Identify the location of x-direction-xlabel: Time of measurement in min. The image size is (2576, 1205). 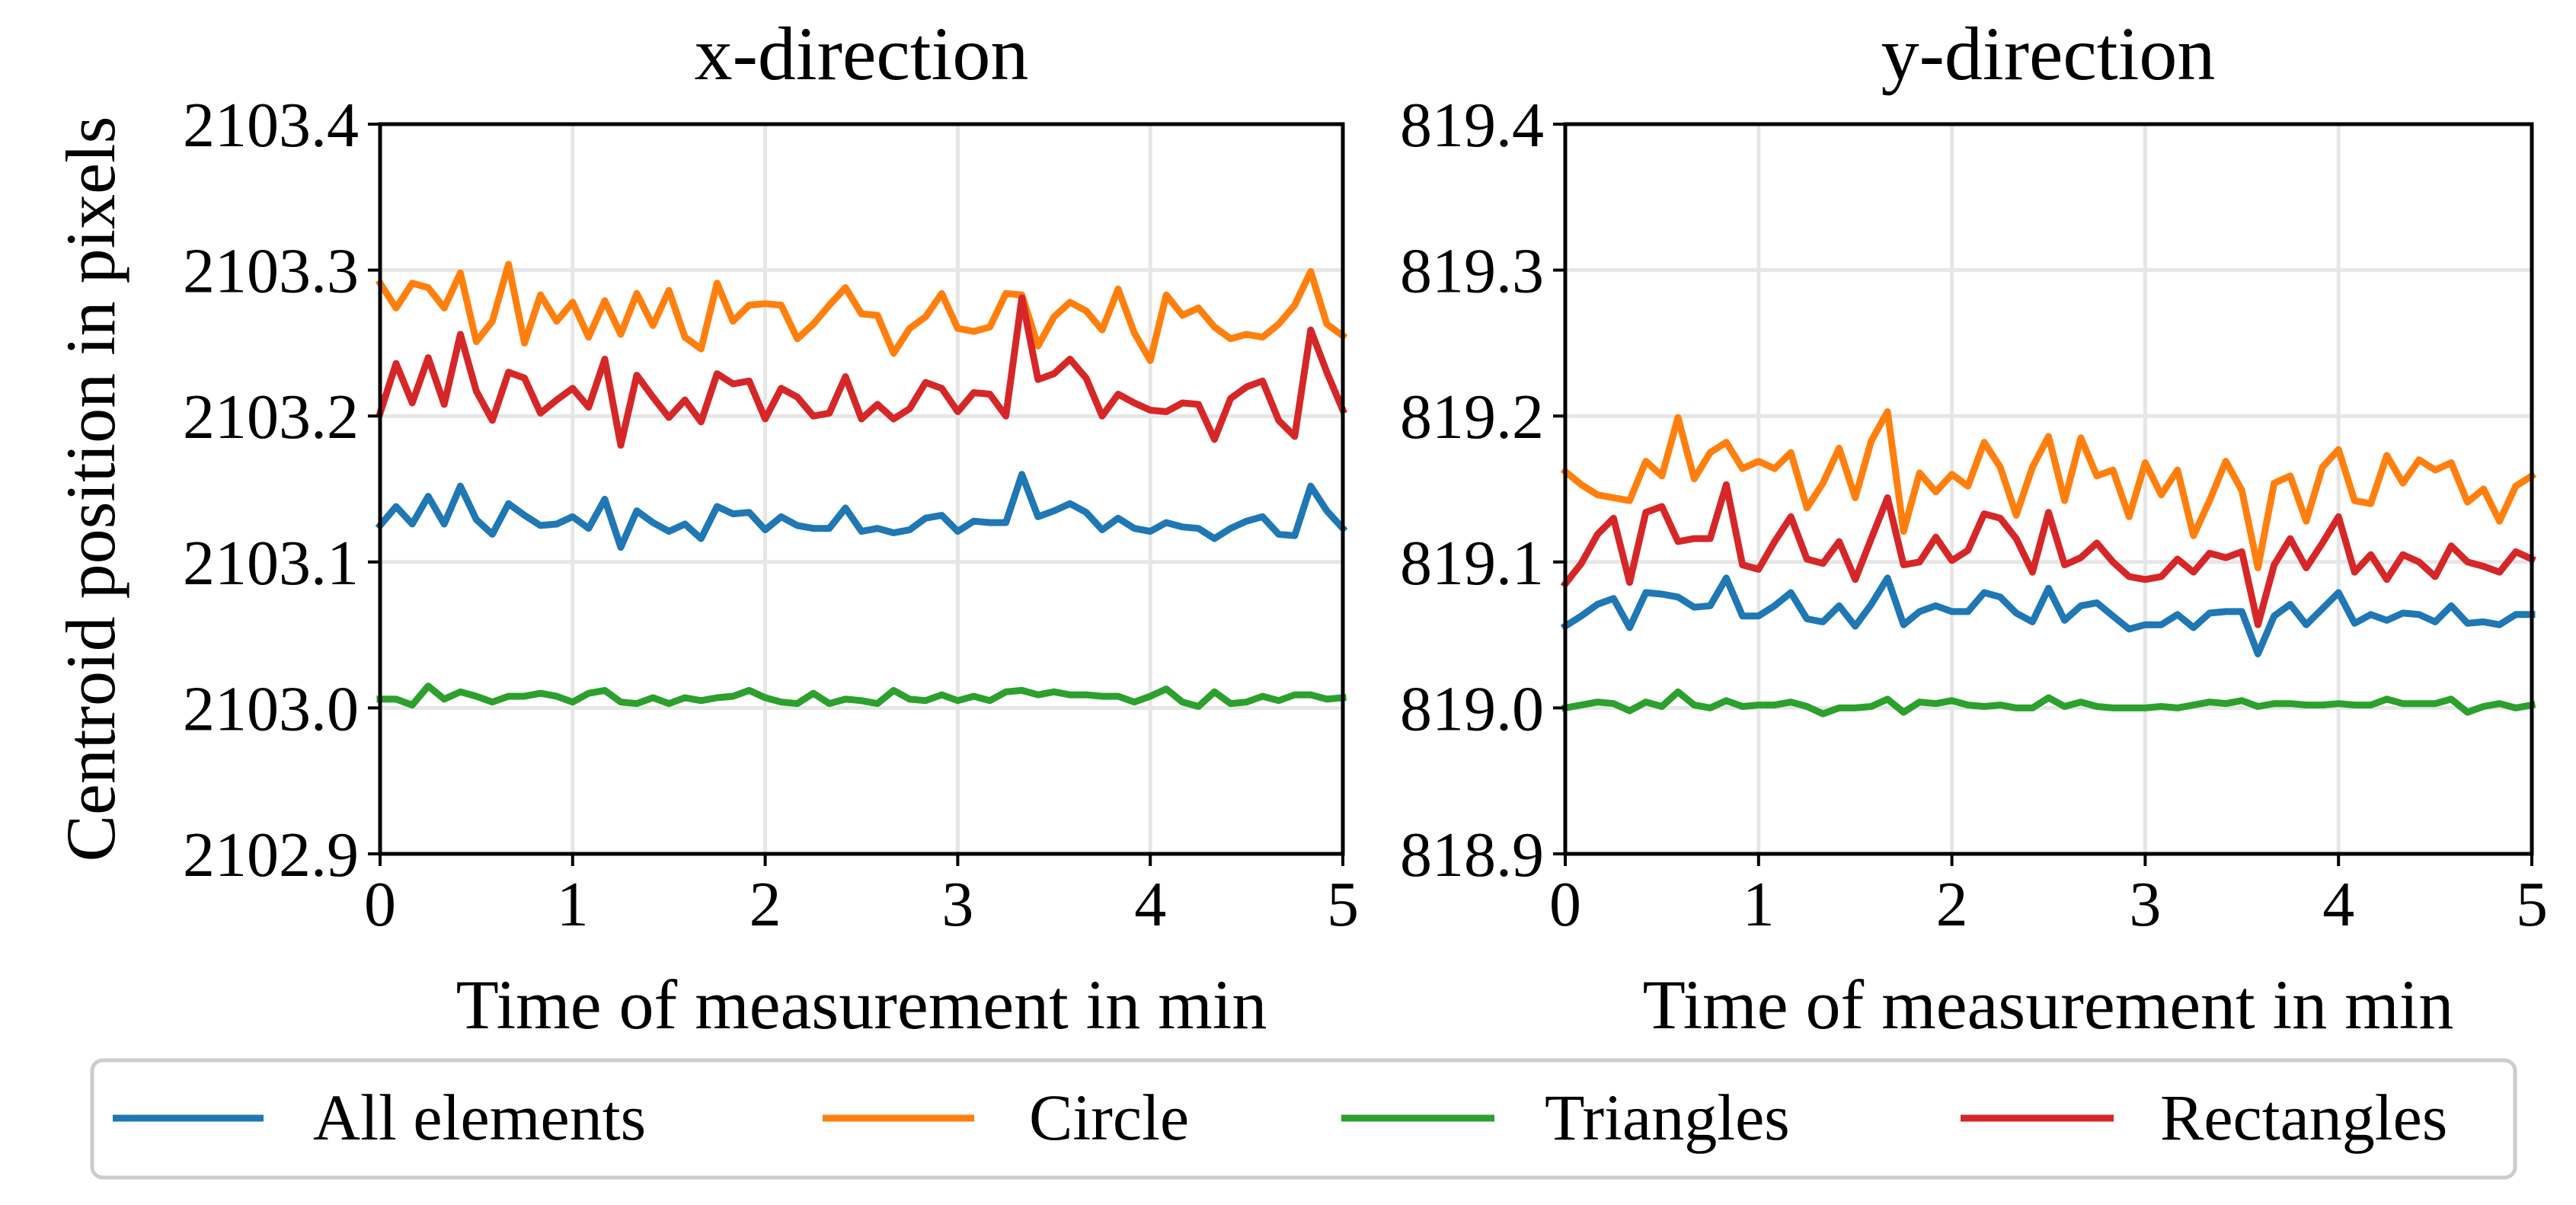
(862, 1005).